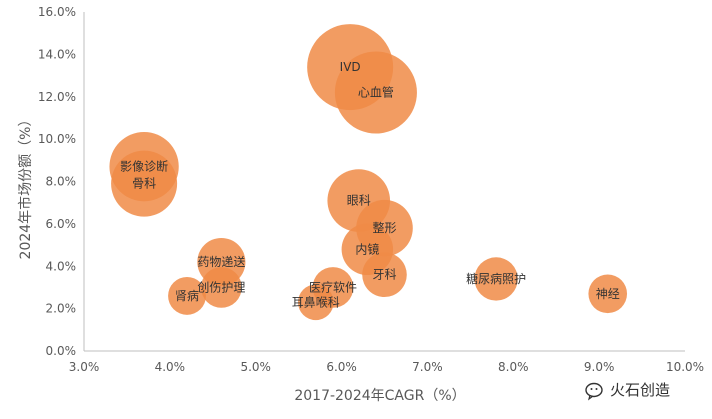 This screenshot has height=419, width=712. Describe the element at coordinates (84, 367) in the screenshot. I see `x-tick-label: 3.0%` at that location.